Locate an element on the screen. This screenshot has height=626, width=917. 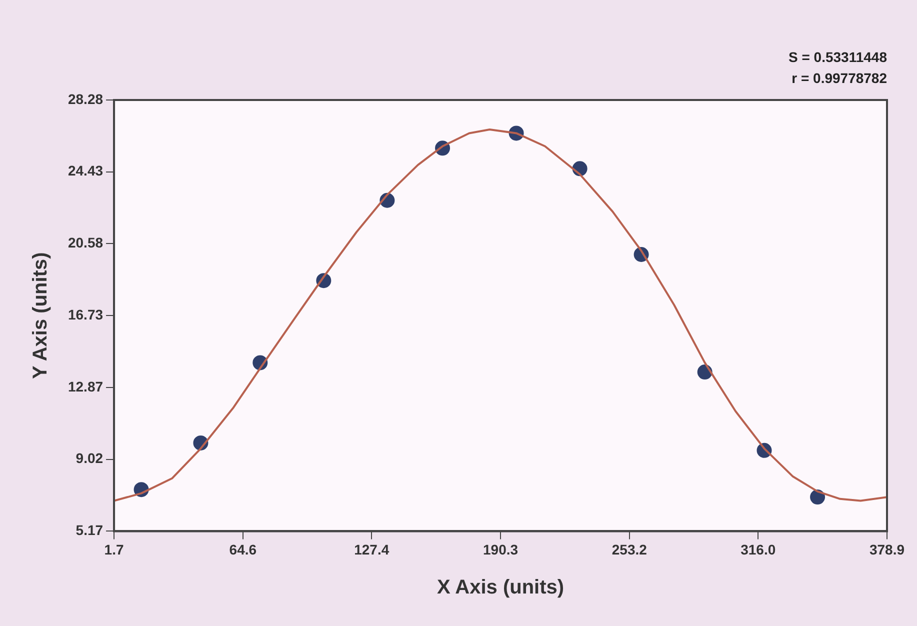
y-tick-label: 9.02 is located at coordinates (90, 458).